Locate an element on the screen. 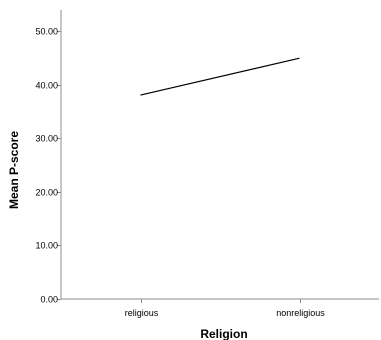 This screenshot has width=381, height=340. y-tick-label: 30.00 is located at coordinates (46, 139).